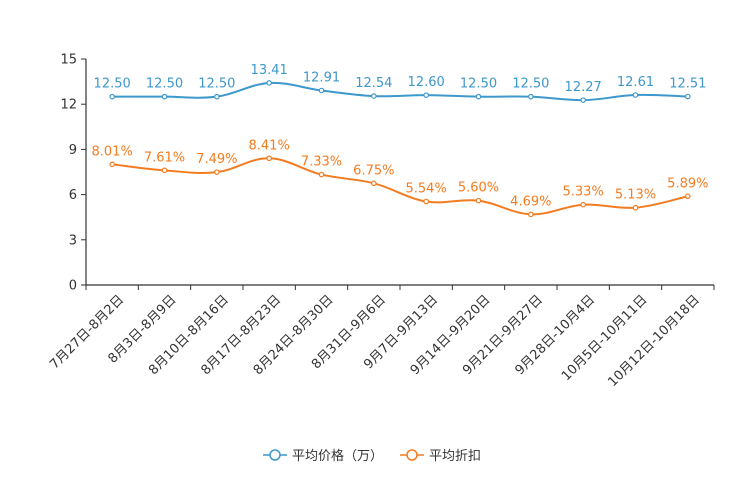  Describe the element at coordinates (426, 189) in the screenshot. I see `data-label: 5.54%` at that location.